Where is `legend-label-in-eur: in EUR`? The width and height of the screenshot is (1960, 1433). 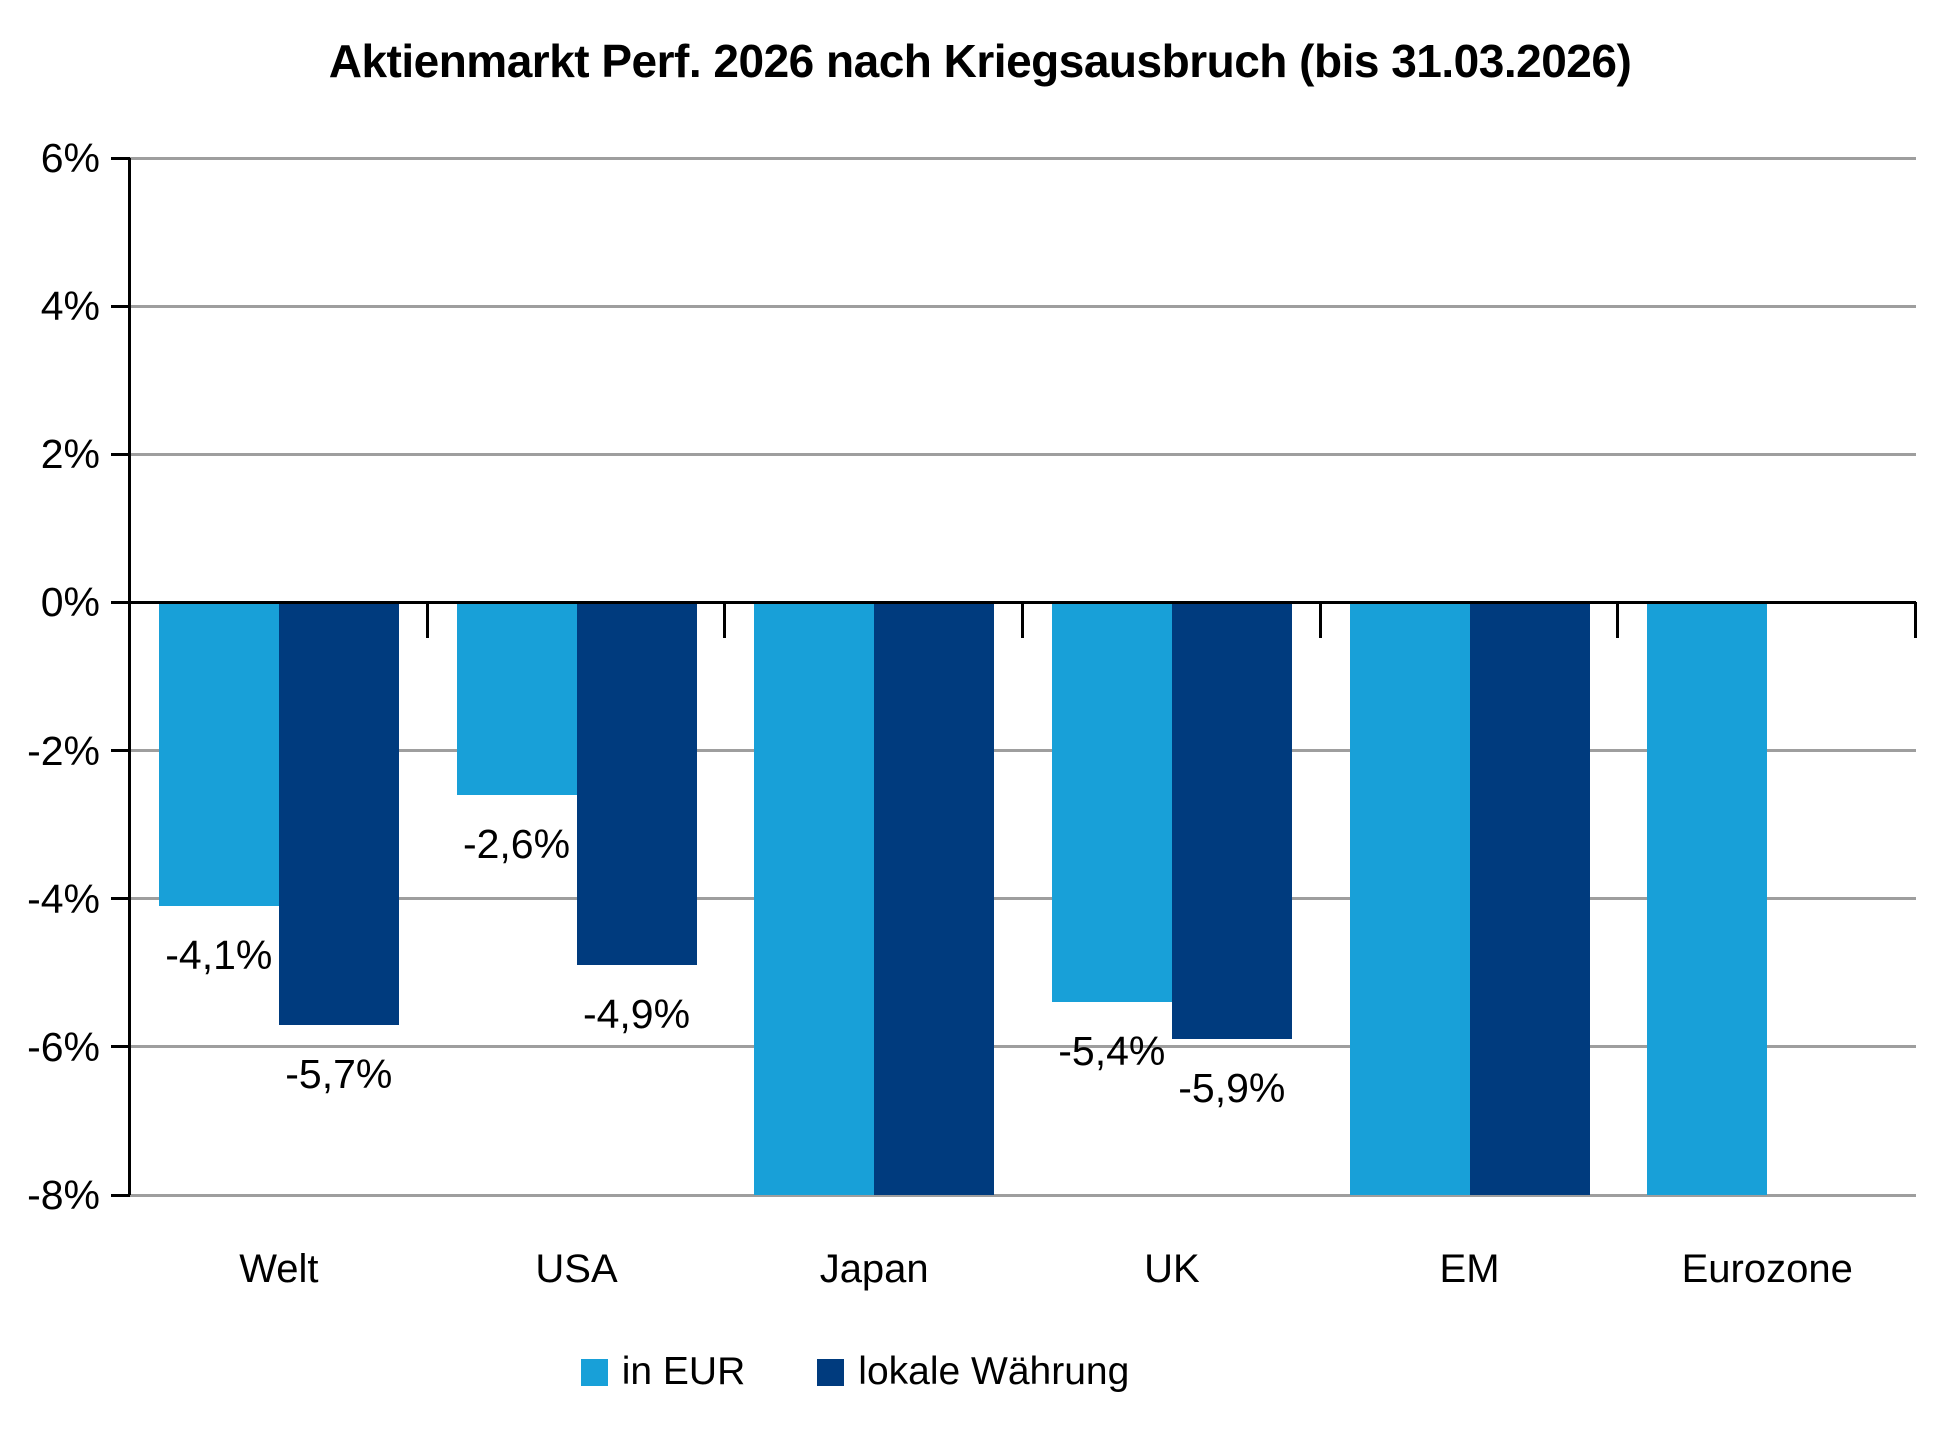
legend-label-in-eur: in EUR is located at coordinates (683, 1371).